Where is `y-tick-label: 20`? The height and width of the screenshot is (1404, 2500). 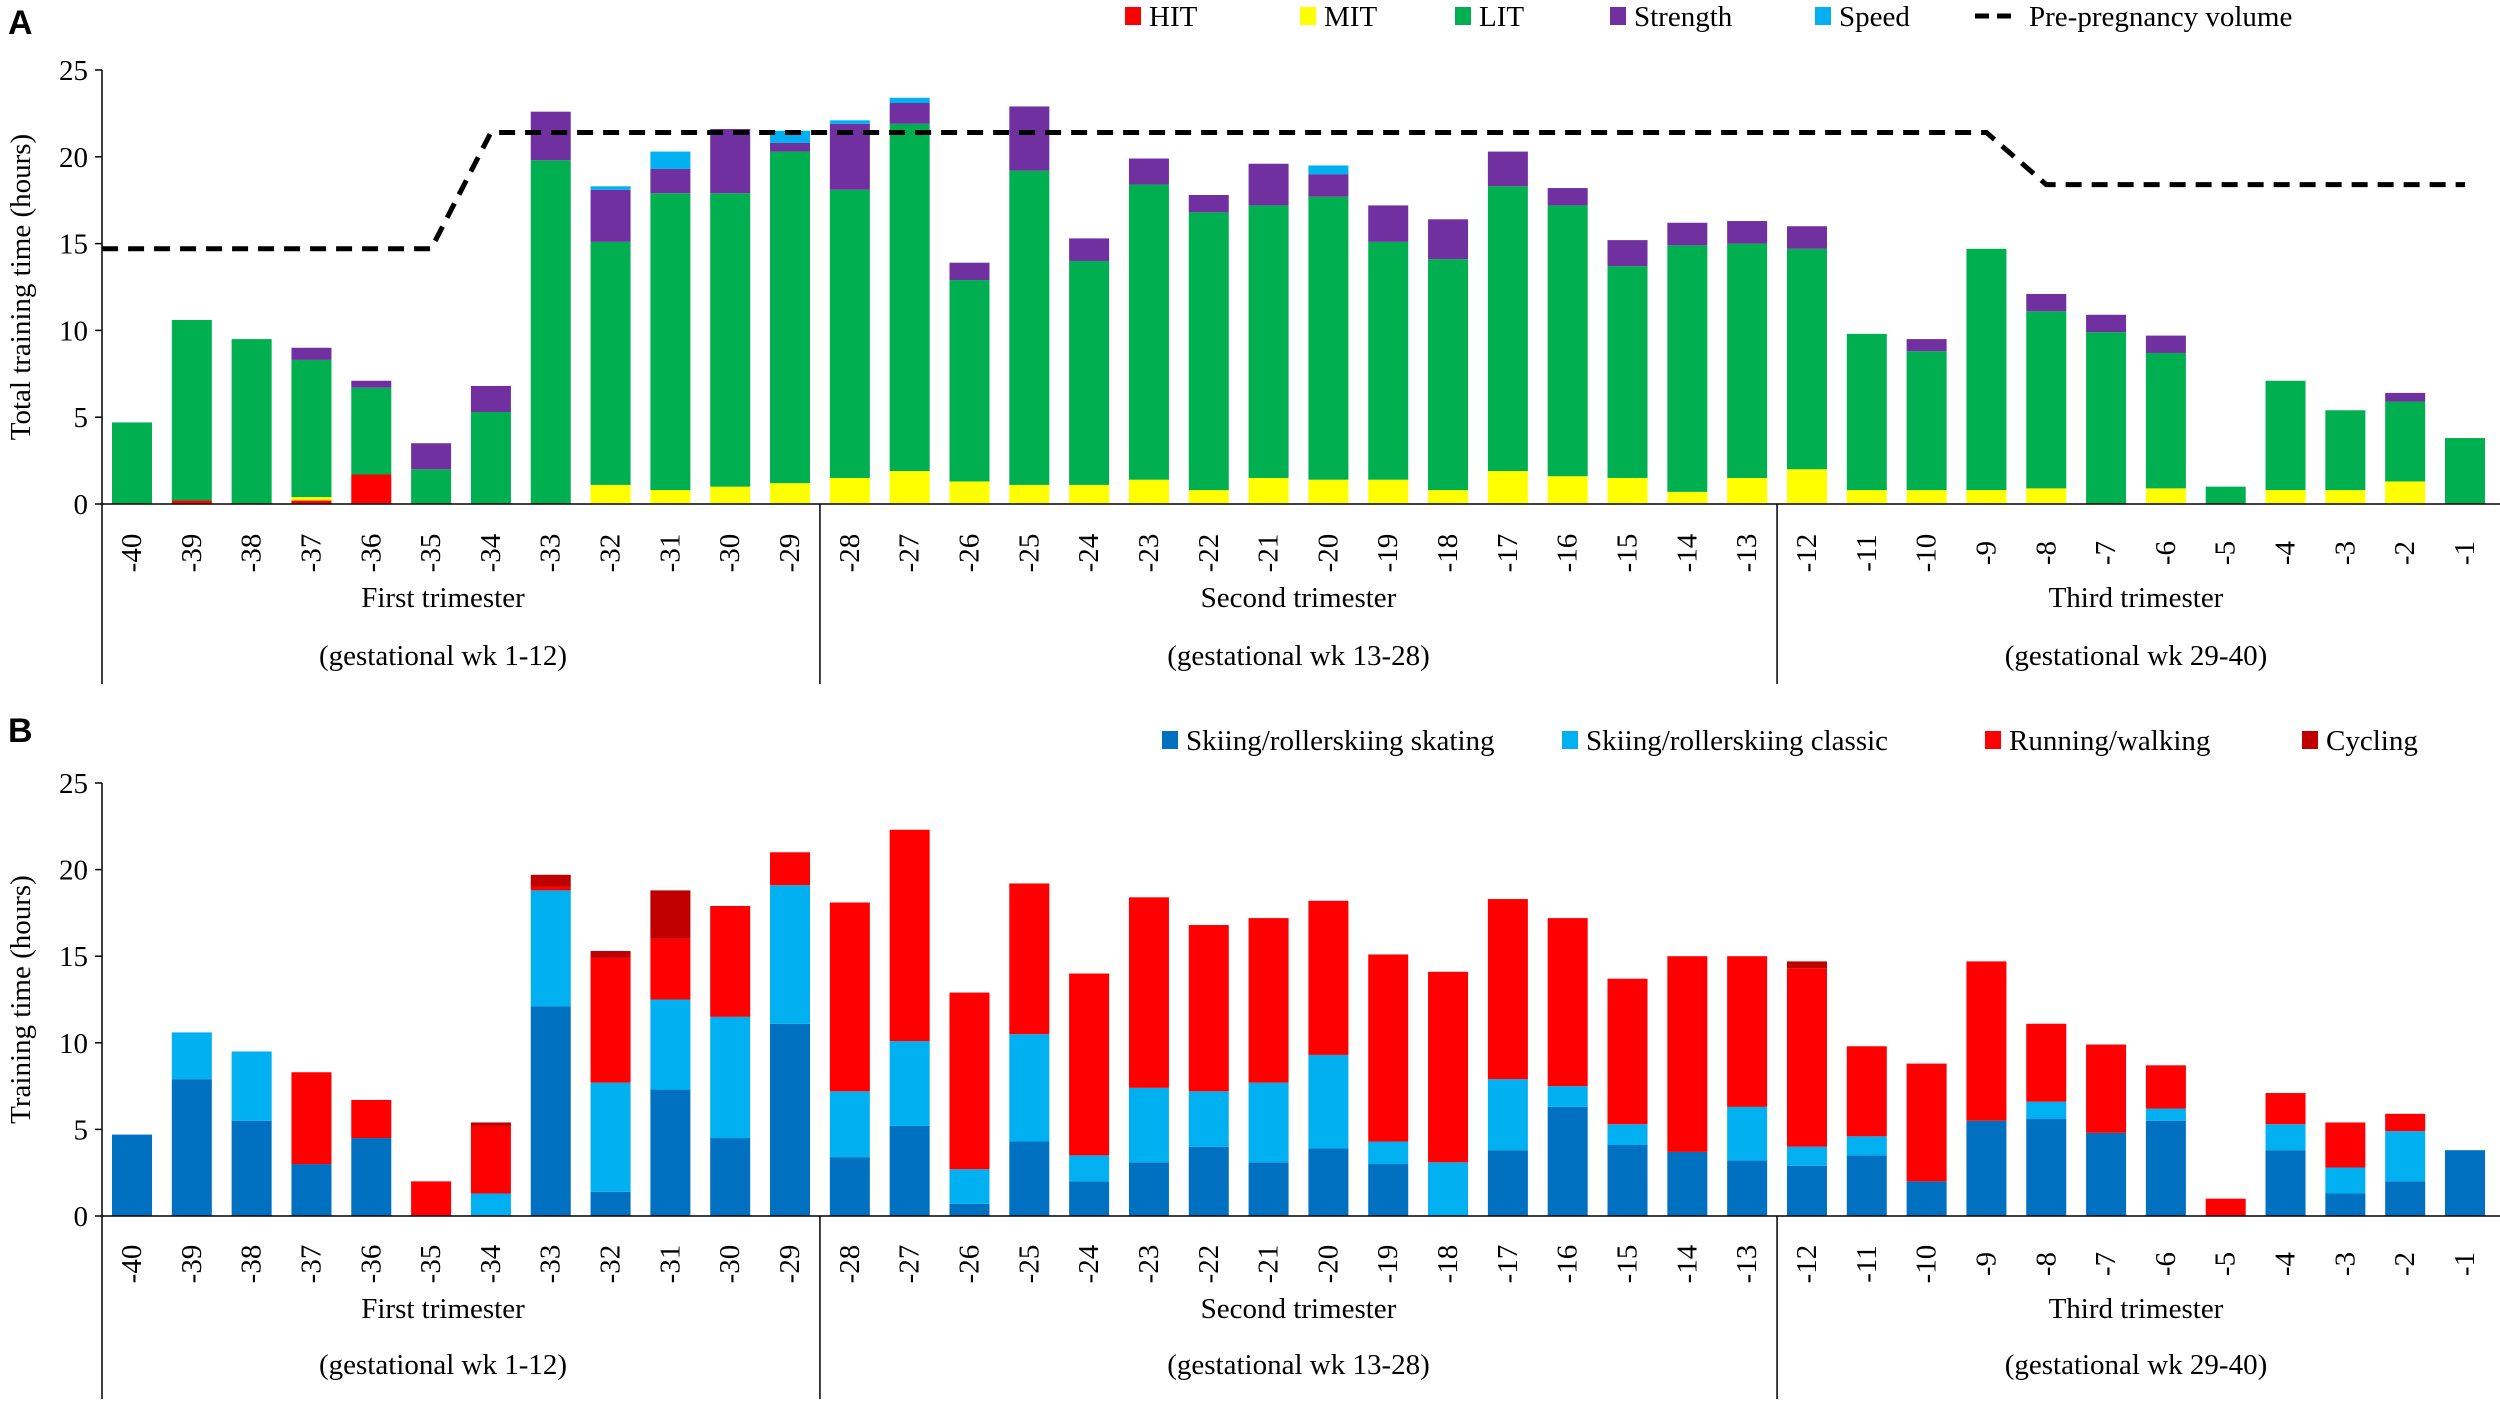
y-tick-label: 20 is located at coordinates (73, 158).